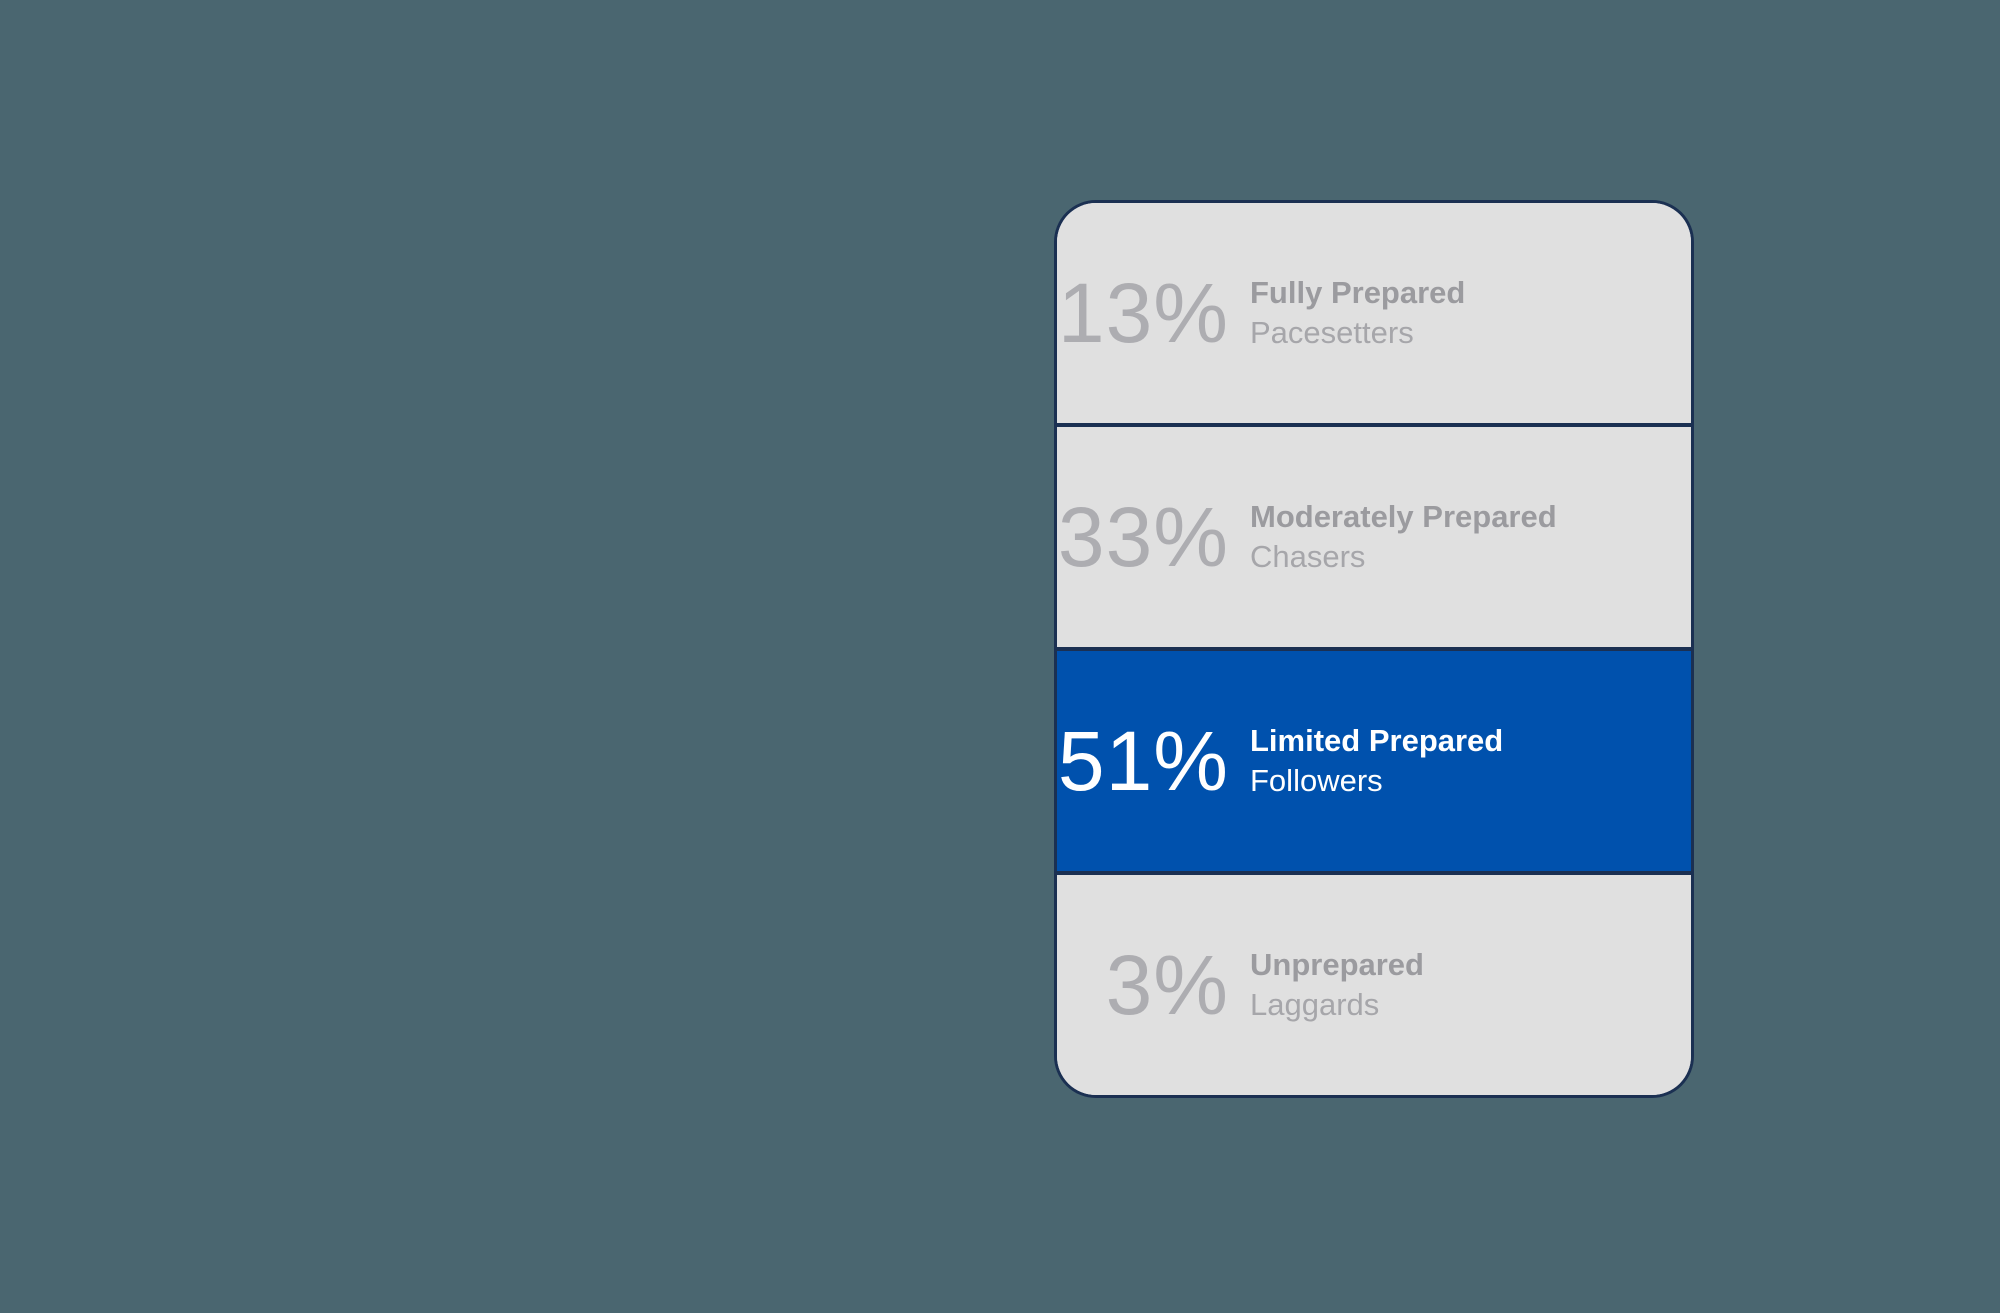 The image size is (2000, 1313). I want to click on segment-labels: Unprepared Laggards, so click(1337, 985).